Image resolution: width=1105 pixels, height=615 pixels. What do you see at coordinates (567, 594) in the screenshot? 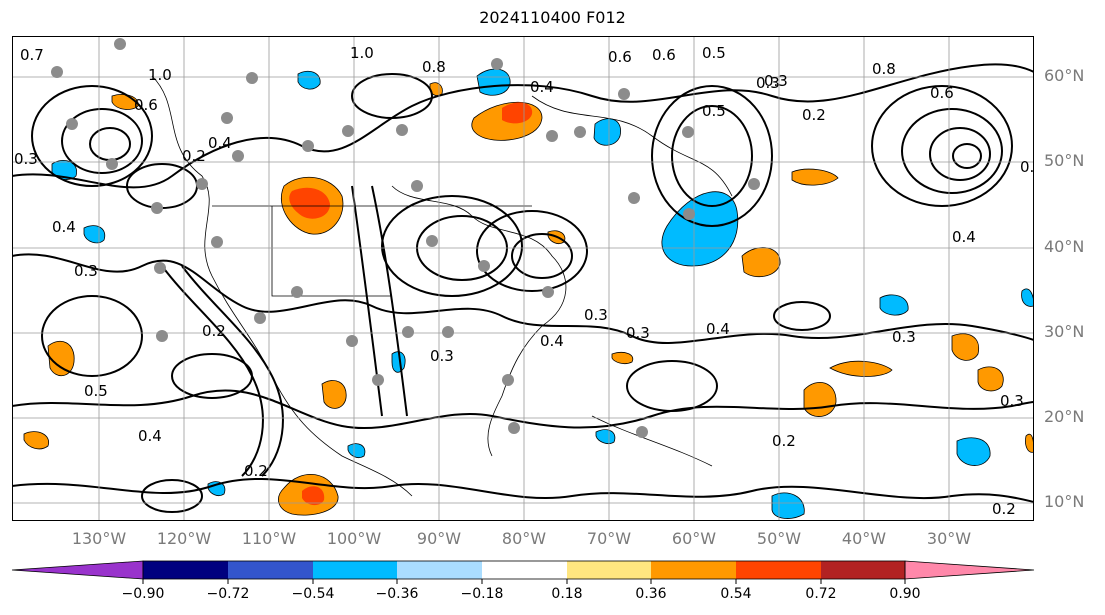
I see `colorbar-label: 0.18` at bounding box center [567, 594].